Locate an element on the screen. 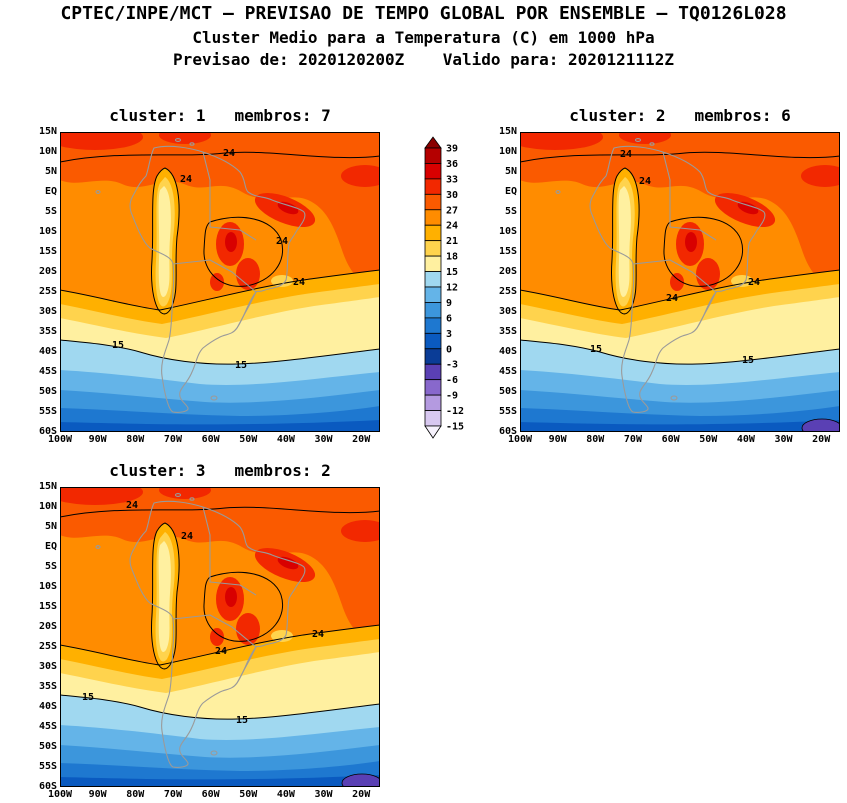 This screenshot has height=803, width=847. colorbar-label: 21 is located at coordinates (452, 241).